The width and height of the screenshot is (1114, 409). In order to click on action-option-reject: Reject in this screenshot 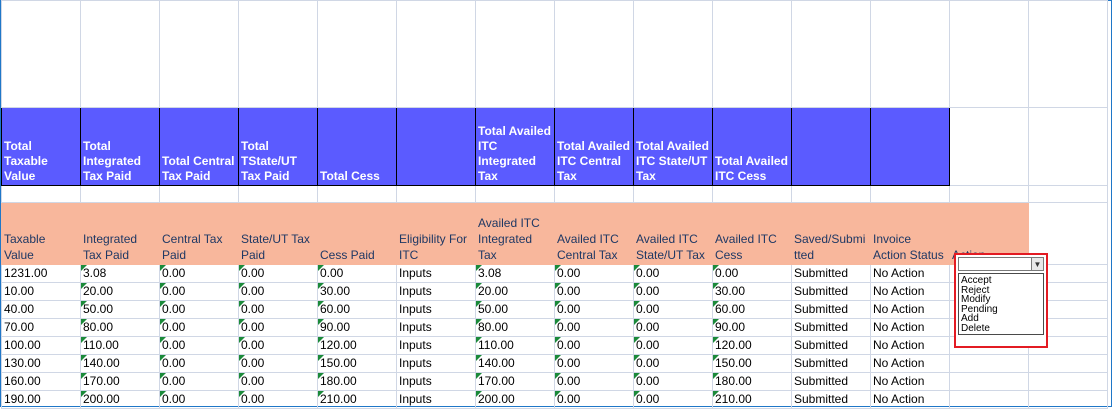, I will do `click(975, 290)`.